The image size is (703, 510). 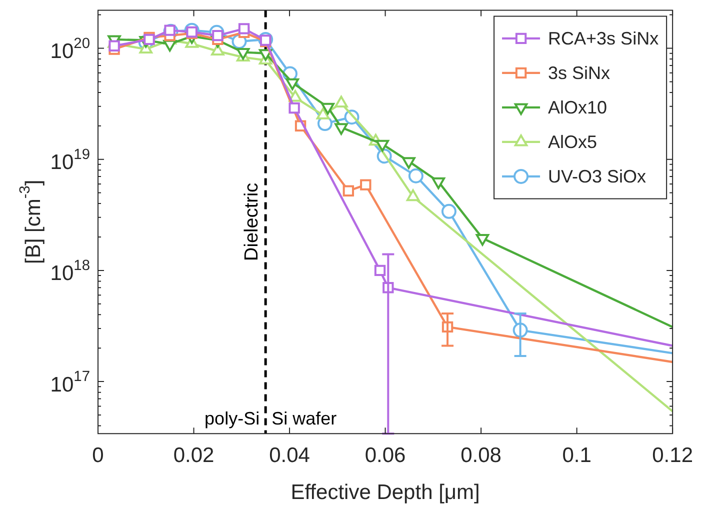 I want to click on x-tick-label: 0.02, so click(x=193, y=455).